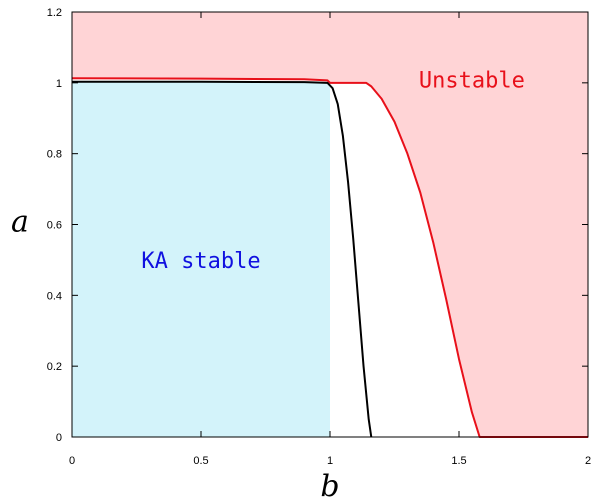  I want to click on x-axis-label: b, so click(329, 485).